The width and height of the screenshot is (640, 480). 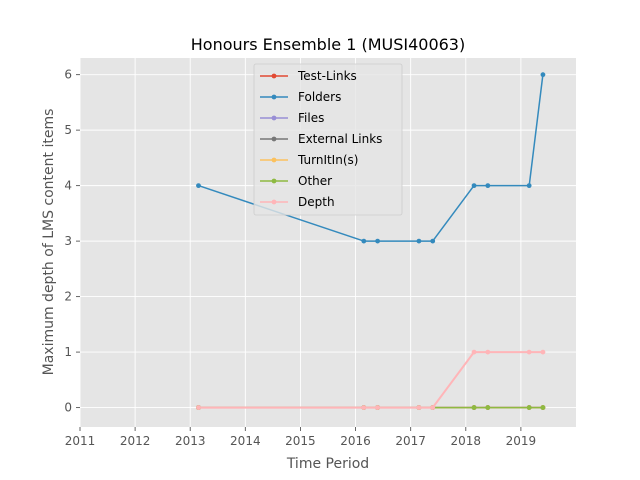 What do you see at coordinates (68, 352) in the screenshot?
I see `y-tick-label: 1` at bounding box center [68, 352].